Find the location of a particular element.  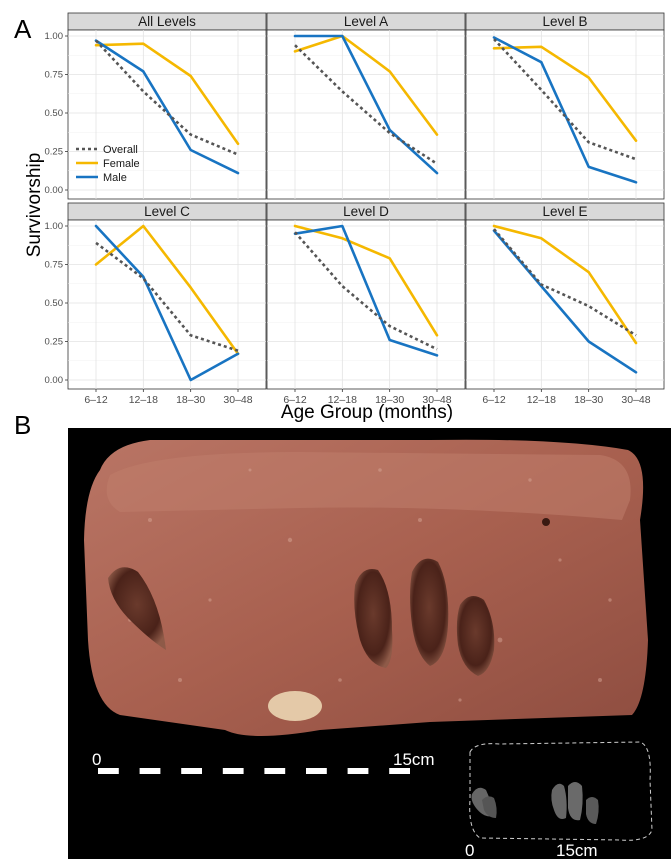

inset-print-mid-b is located at coordinates (575, 801).